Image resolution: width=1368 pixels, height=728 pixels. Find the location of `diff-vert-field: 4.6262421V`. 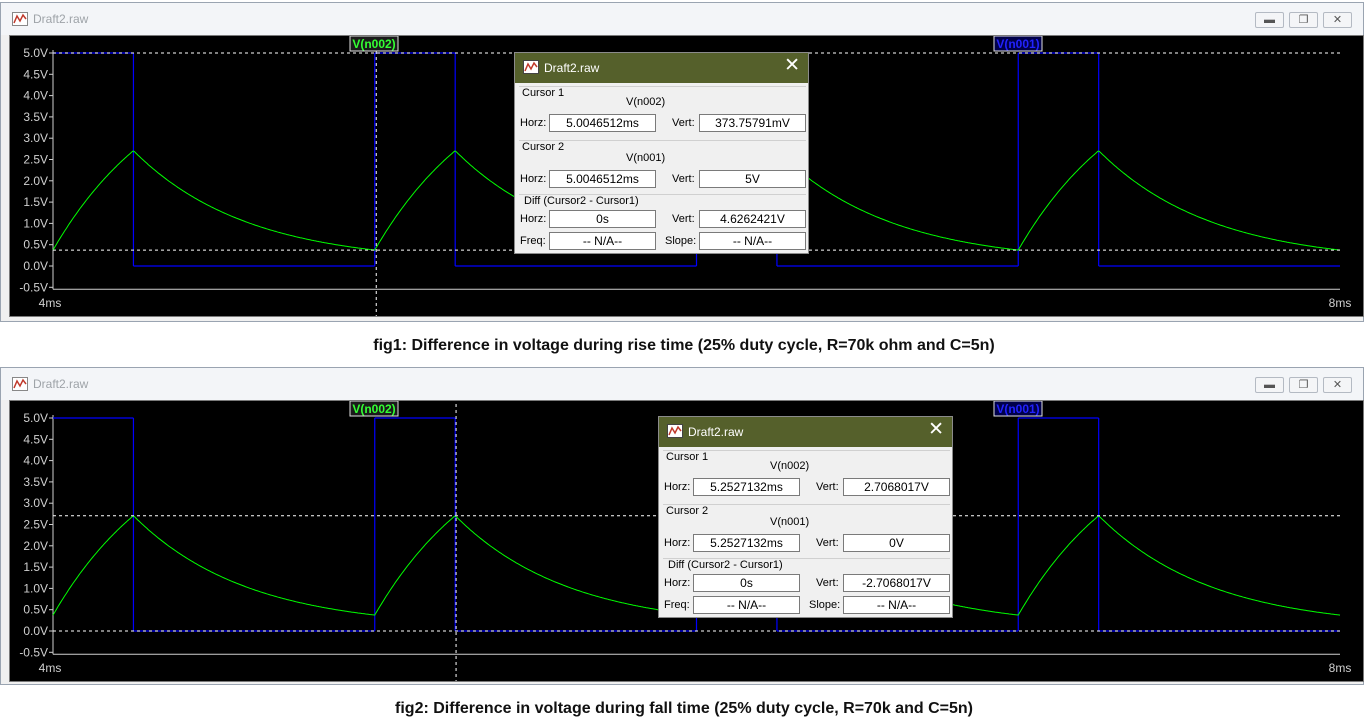

diff-vert-field: 4.6262421V is located at coordinates (752, 219).